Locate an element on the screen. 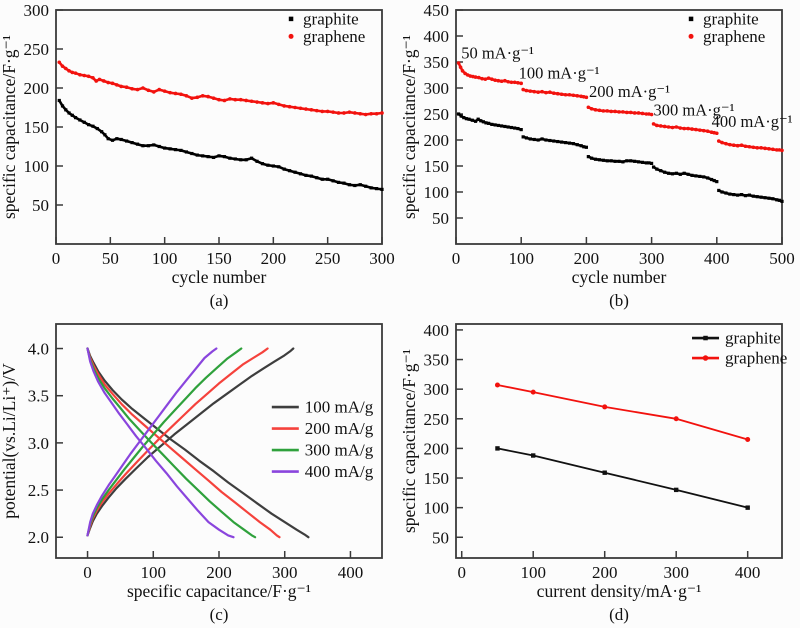 The height and width of the screenshot is (628, 800). panel-b-caption: (b) is located at coordinates (619, 300).